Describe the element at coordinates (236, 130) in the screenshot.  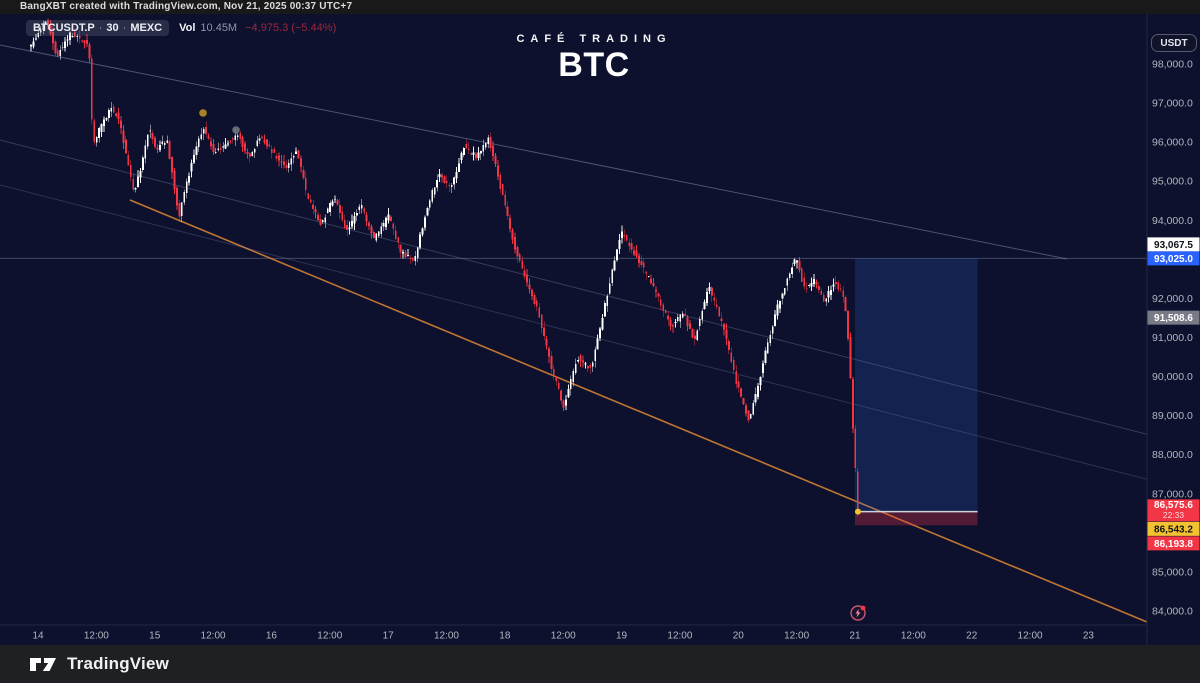
I see `marker-gray-dot` at that location.